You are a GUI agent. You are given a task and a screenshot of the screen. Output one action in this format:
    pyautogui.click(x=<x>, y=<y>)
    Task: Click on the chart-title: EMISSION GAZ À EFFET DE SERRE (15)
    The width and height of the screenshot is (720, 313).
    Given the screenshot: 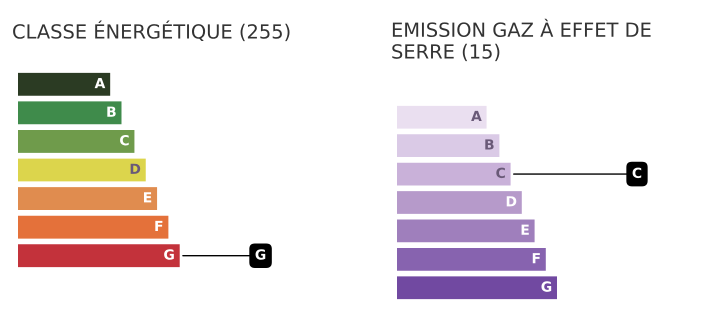 What is the action you would take?
    pyautogui.click(x=521, y=40)
    